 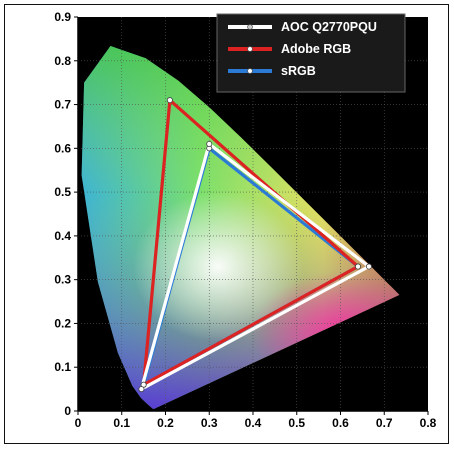 What do you see at coordinates (253, 423) in the screenshot?
I see `x-tick-label: 0.4` at bounding box center [253, 423].